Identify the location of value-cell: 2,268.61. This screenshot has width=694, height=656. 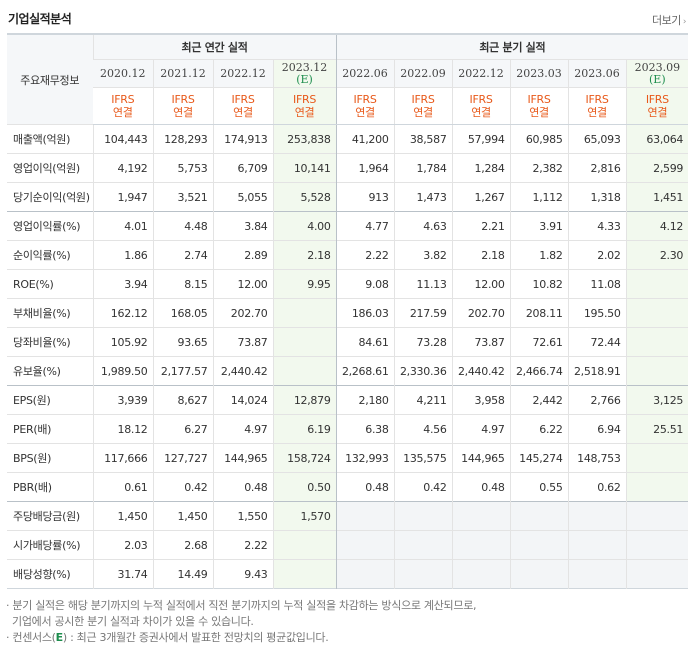
(365, 371).